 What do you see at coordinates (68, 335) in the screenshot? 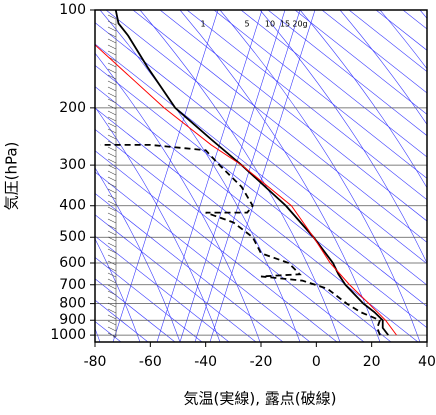
I see `y-tick-label: 1000` at bounding box center [68, 335].